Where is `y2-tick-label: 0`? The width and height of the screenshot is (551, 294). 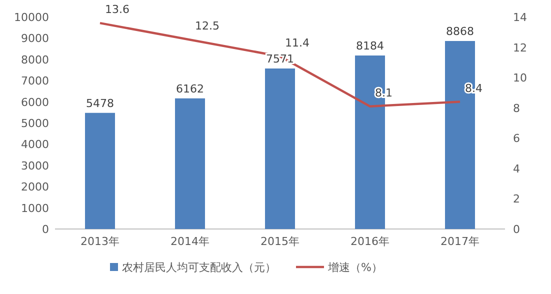
y2-tick-label: 0 is located at coordinates (516, 229).